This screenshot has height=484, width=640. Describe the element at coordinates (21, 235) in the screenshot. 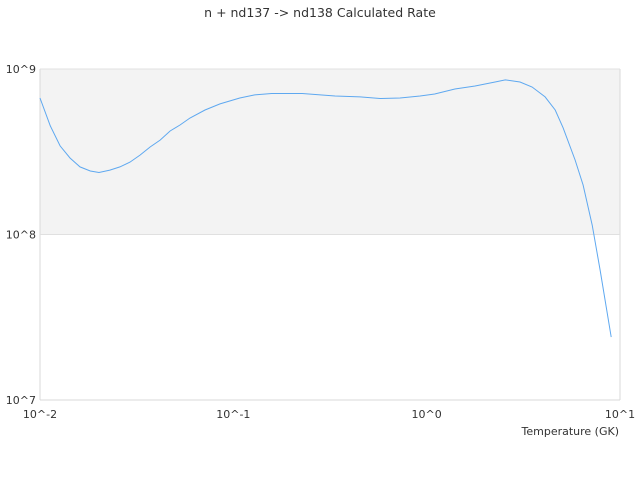

I see `y-tick-label: 10^8` at that location.